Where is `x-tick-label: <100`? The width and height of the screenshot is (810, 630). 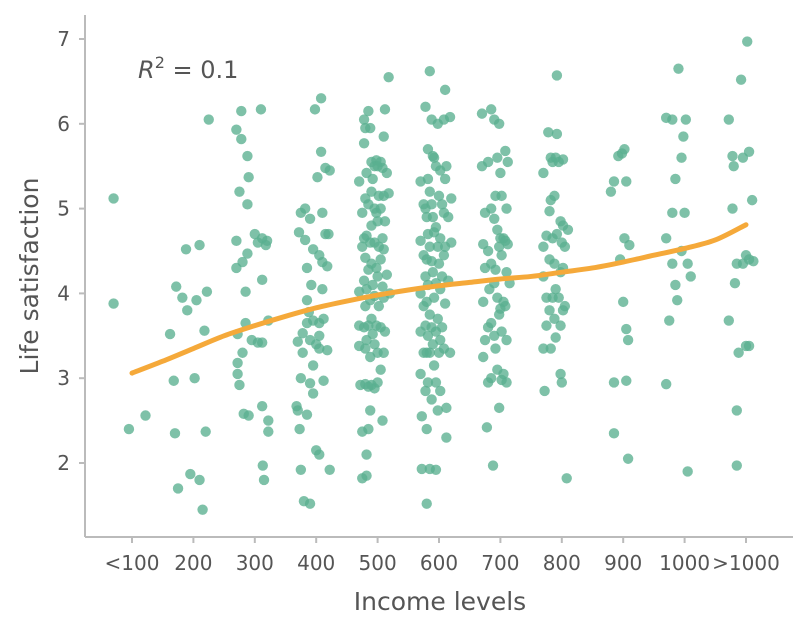 x-tick-label: <100 is located at coordinates (132, 563).